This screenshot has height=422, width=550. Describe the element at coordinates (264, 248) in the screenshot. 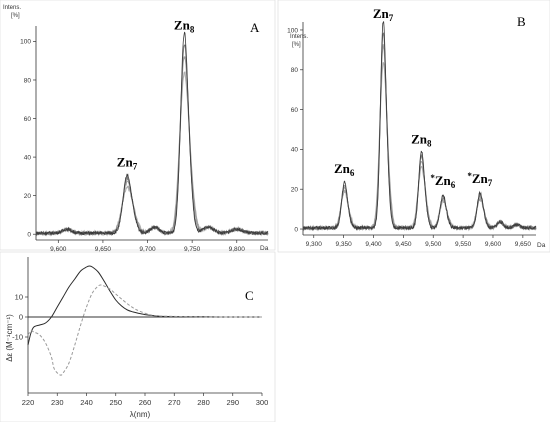

I see `panel-a-x-unit: Da` at that location.